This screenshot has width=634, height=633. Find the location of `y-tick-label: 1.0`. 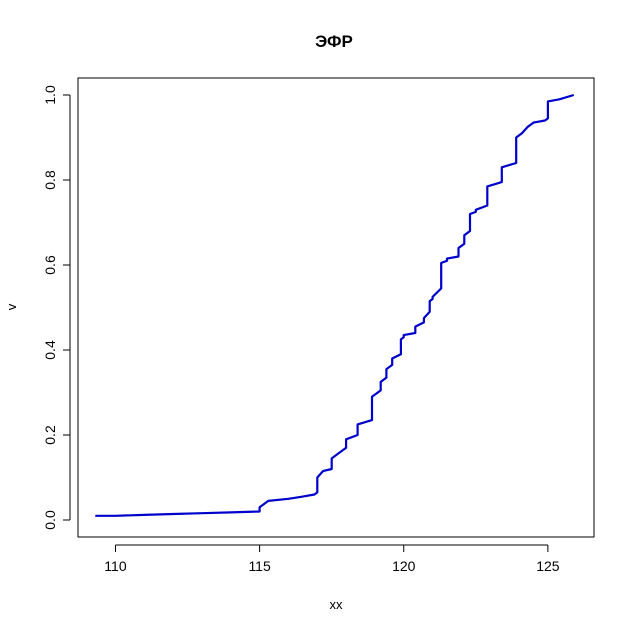

y-tick-label: 1.0 is located at coordinates (50, 95).